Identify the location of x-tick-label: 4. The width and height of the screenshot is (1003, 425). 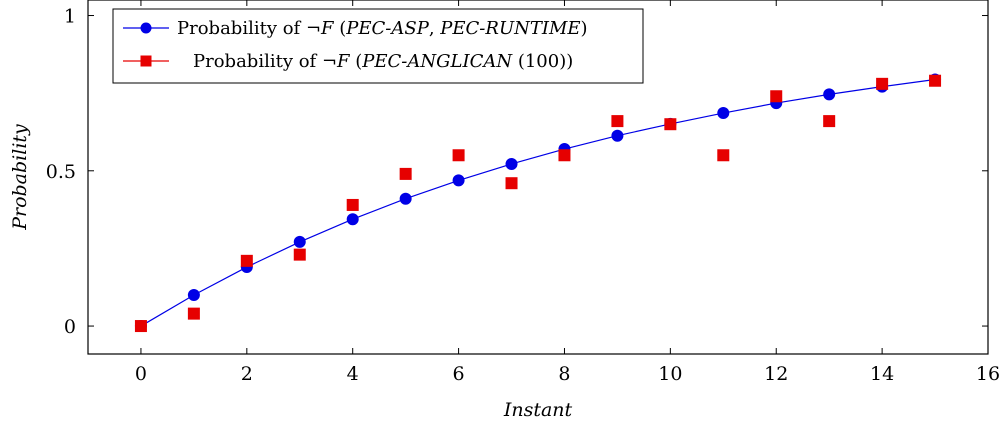
(353, 374).